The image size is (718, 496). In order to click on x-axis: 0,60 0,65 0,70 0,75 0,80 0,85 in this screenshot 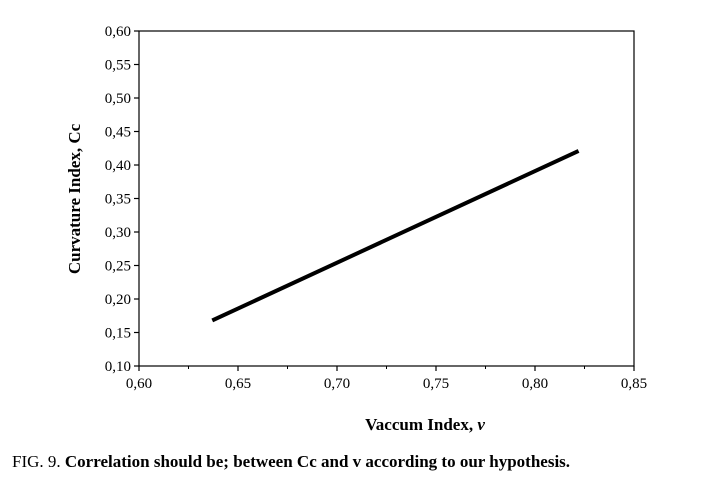, I will do `click(386, 379)`.